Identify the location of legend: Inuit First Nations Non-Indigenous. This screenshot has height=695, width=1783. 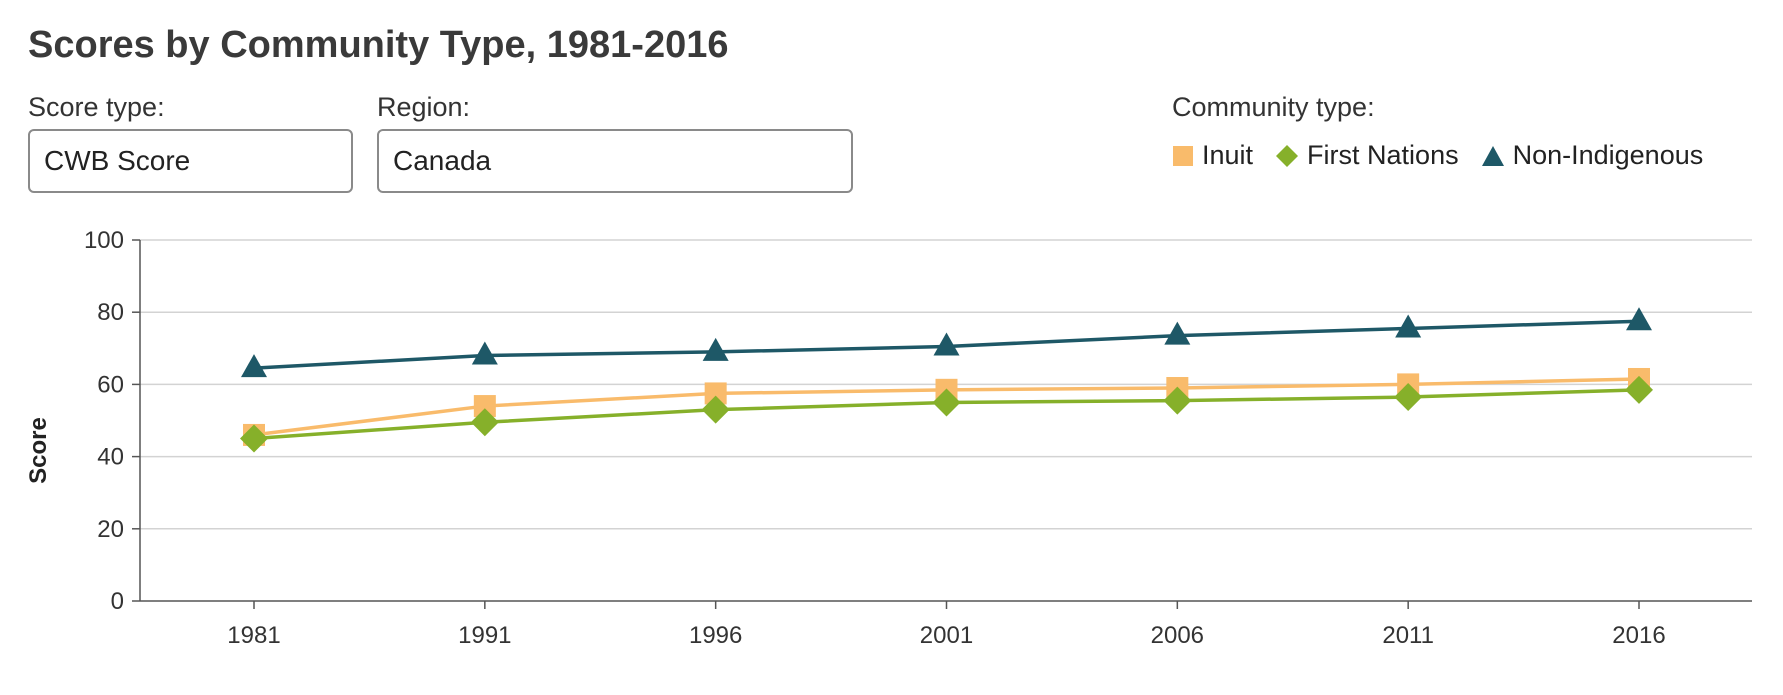
(1448, 155).